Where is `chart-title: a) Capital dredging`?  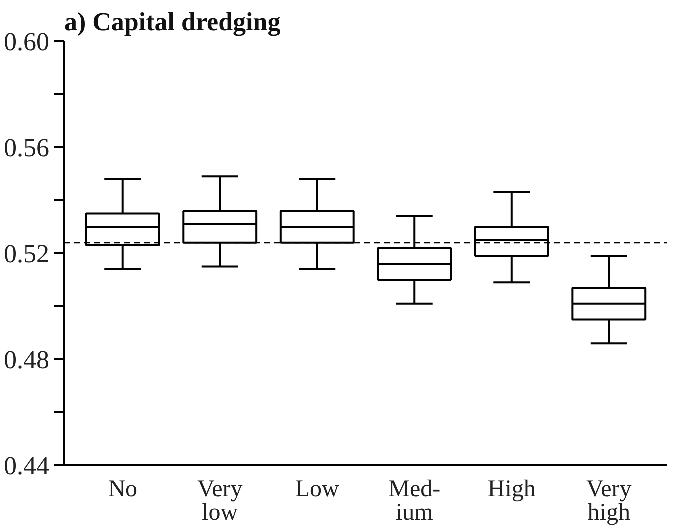
chart-title: a) Capital dredging is located at coordinates (172, 22).